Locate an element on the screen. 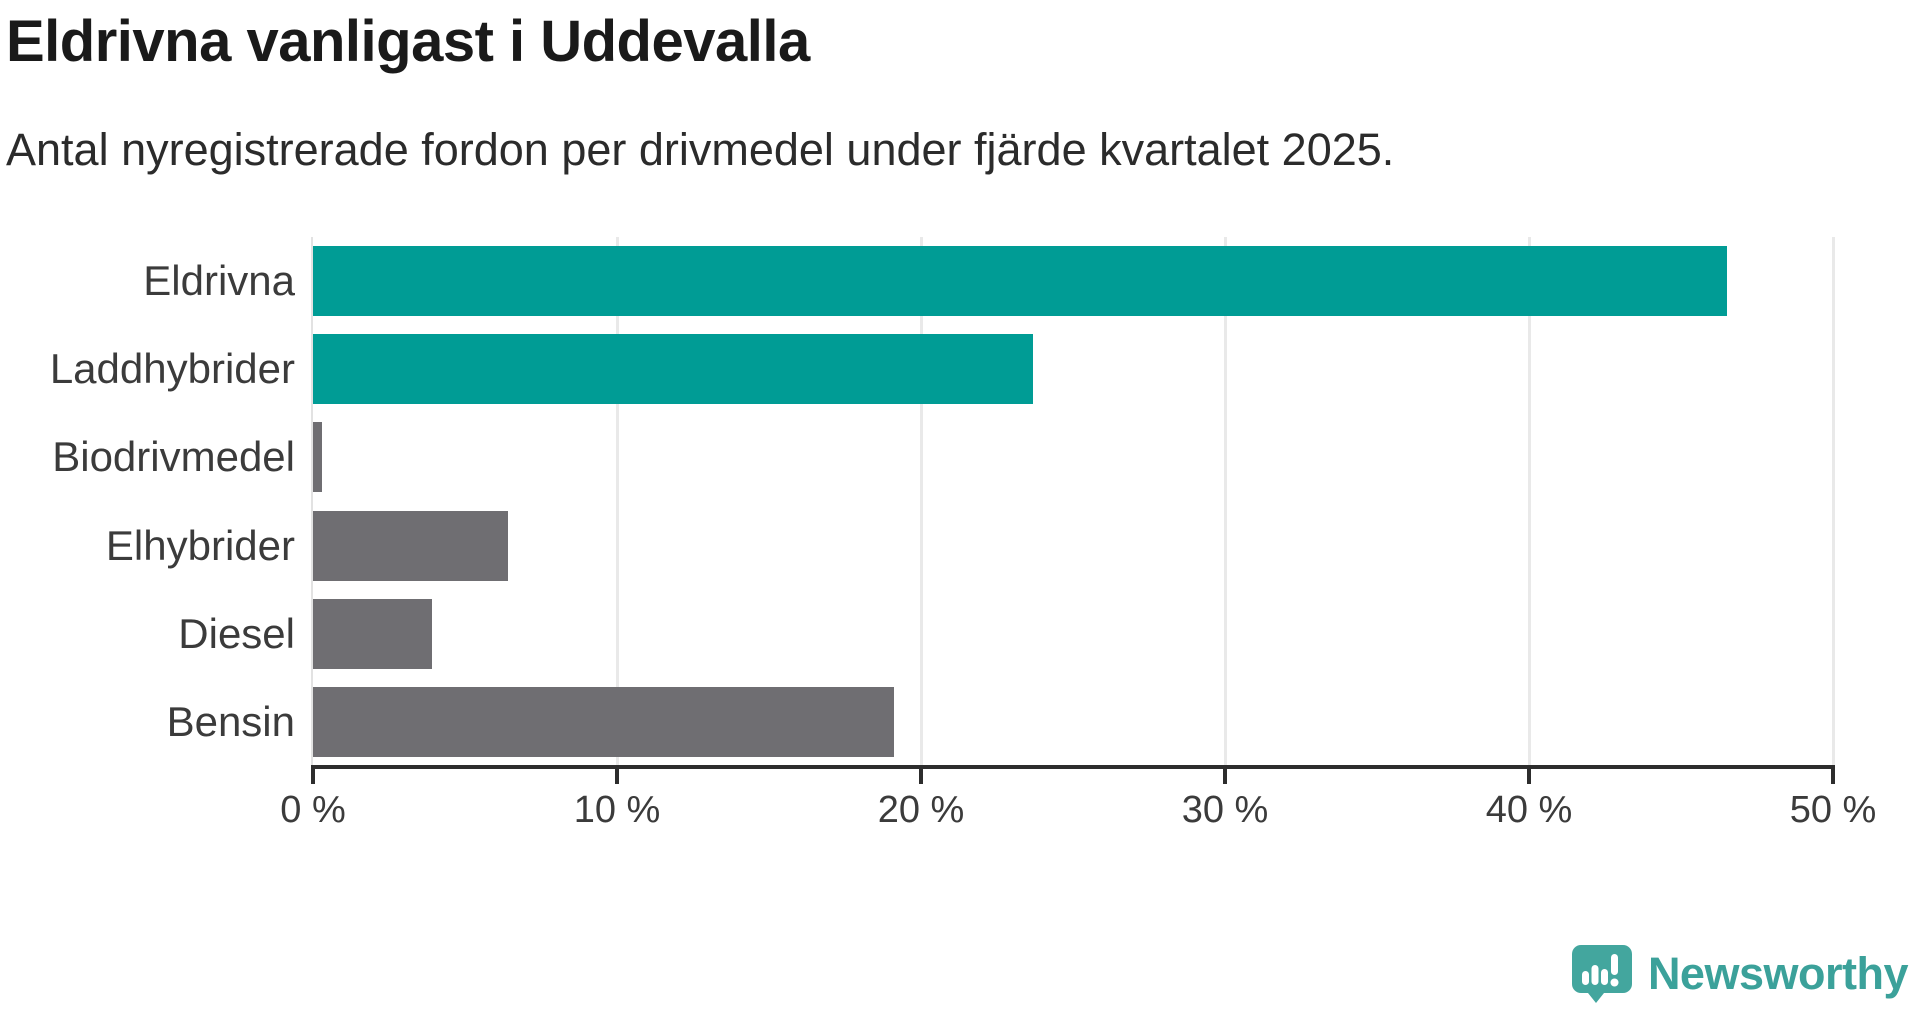  category-label-laddhybrider: Laddhybrider is located at coordinates (172, 369).